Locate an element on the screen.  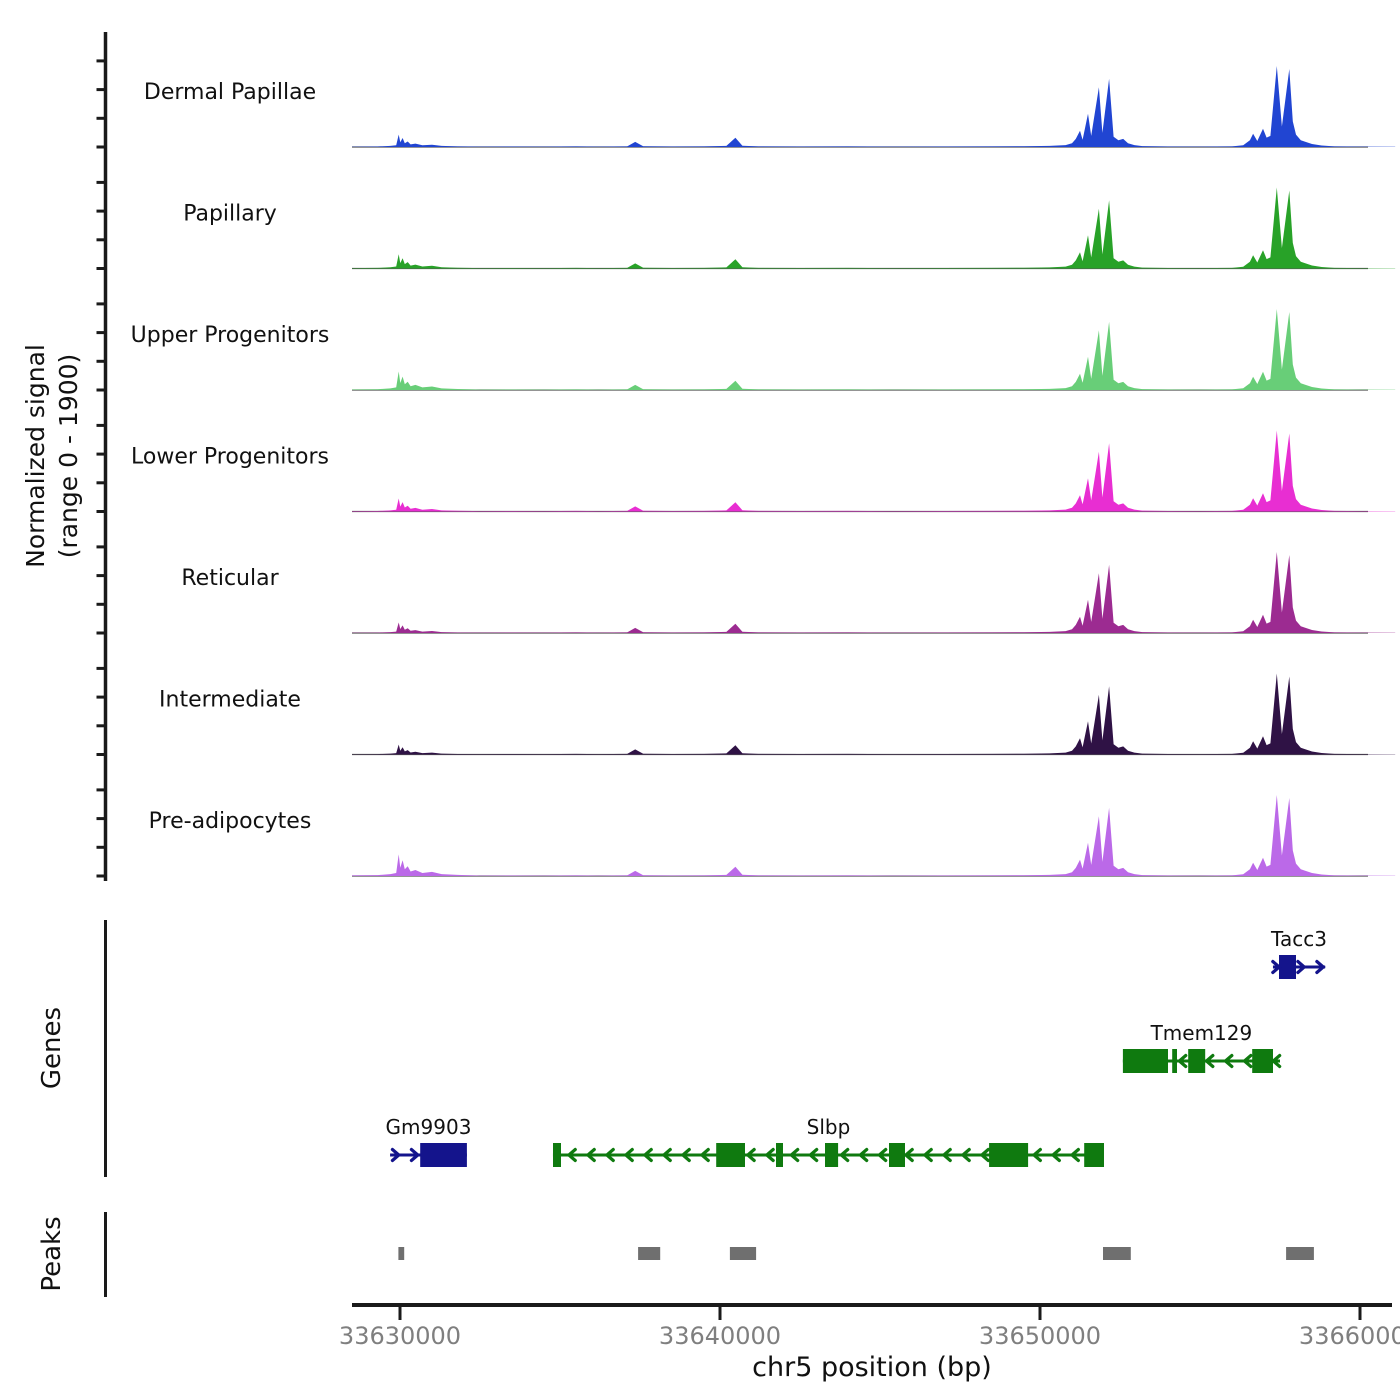
gene-tmem129: Tmem129 is located at coordinates (1202, 1047).